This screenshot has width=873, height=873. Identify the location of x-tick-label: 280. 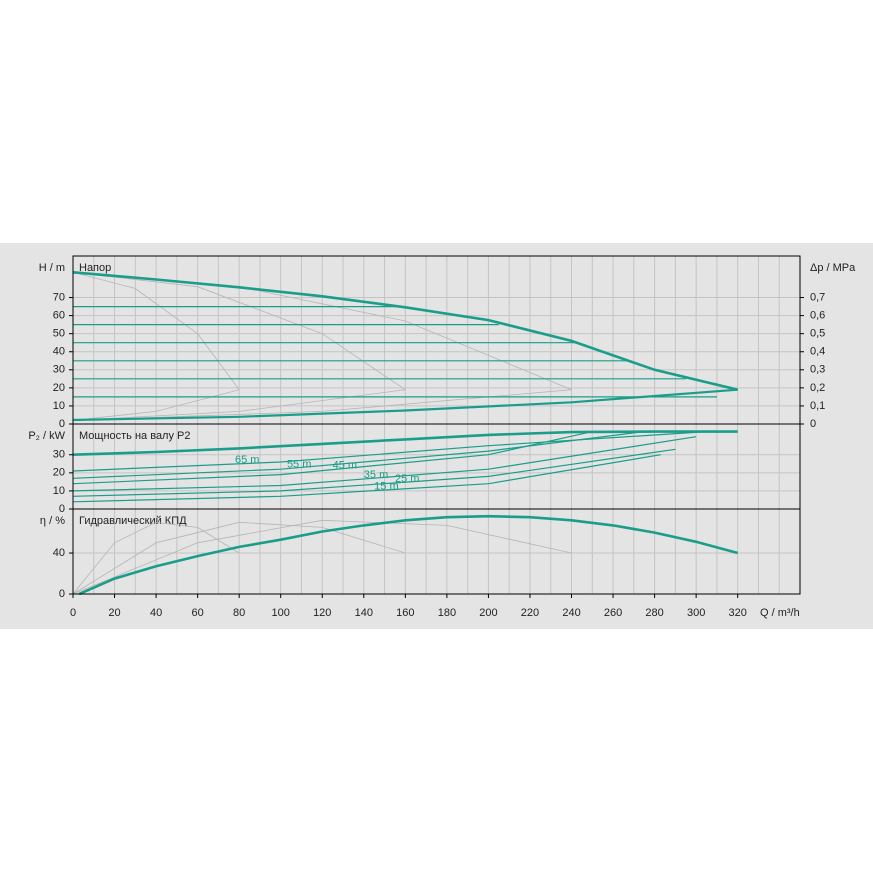
(654, 613).